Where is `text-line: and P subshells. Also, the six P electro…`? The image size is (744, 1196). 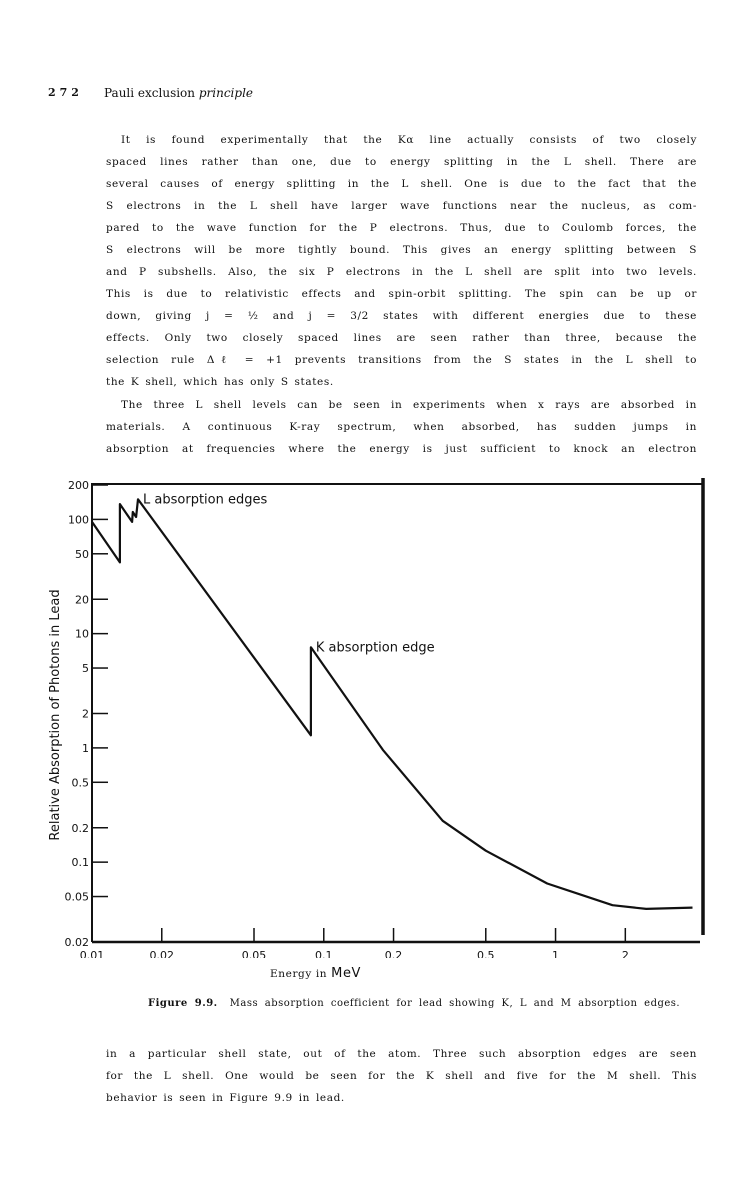
text-line: and P subshells. Also, the six P electro… is located at coordinates (401, 272).